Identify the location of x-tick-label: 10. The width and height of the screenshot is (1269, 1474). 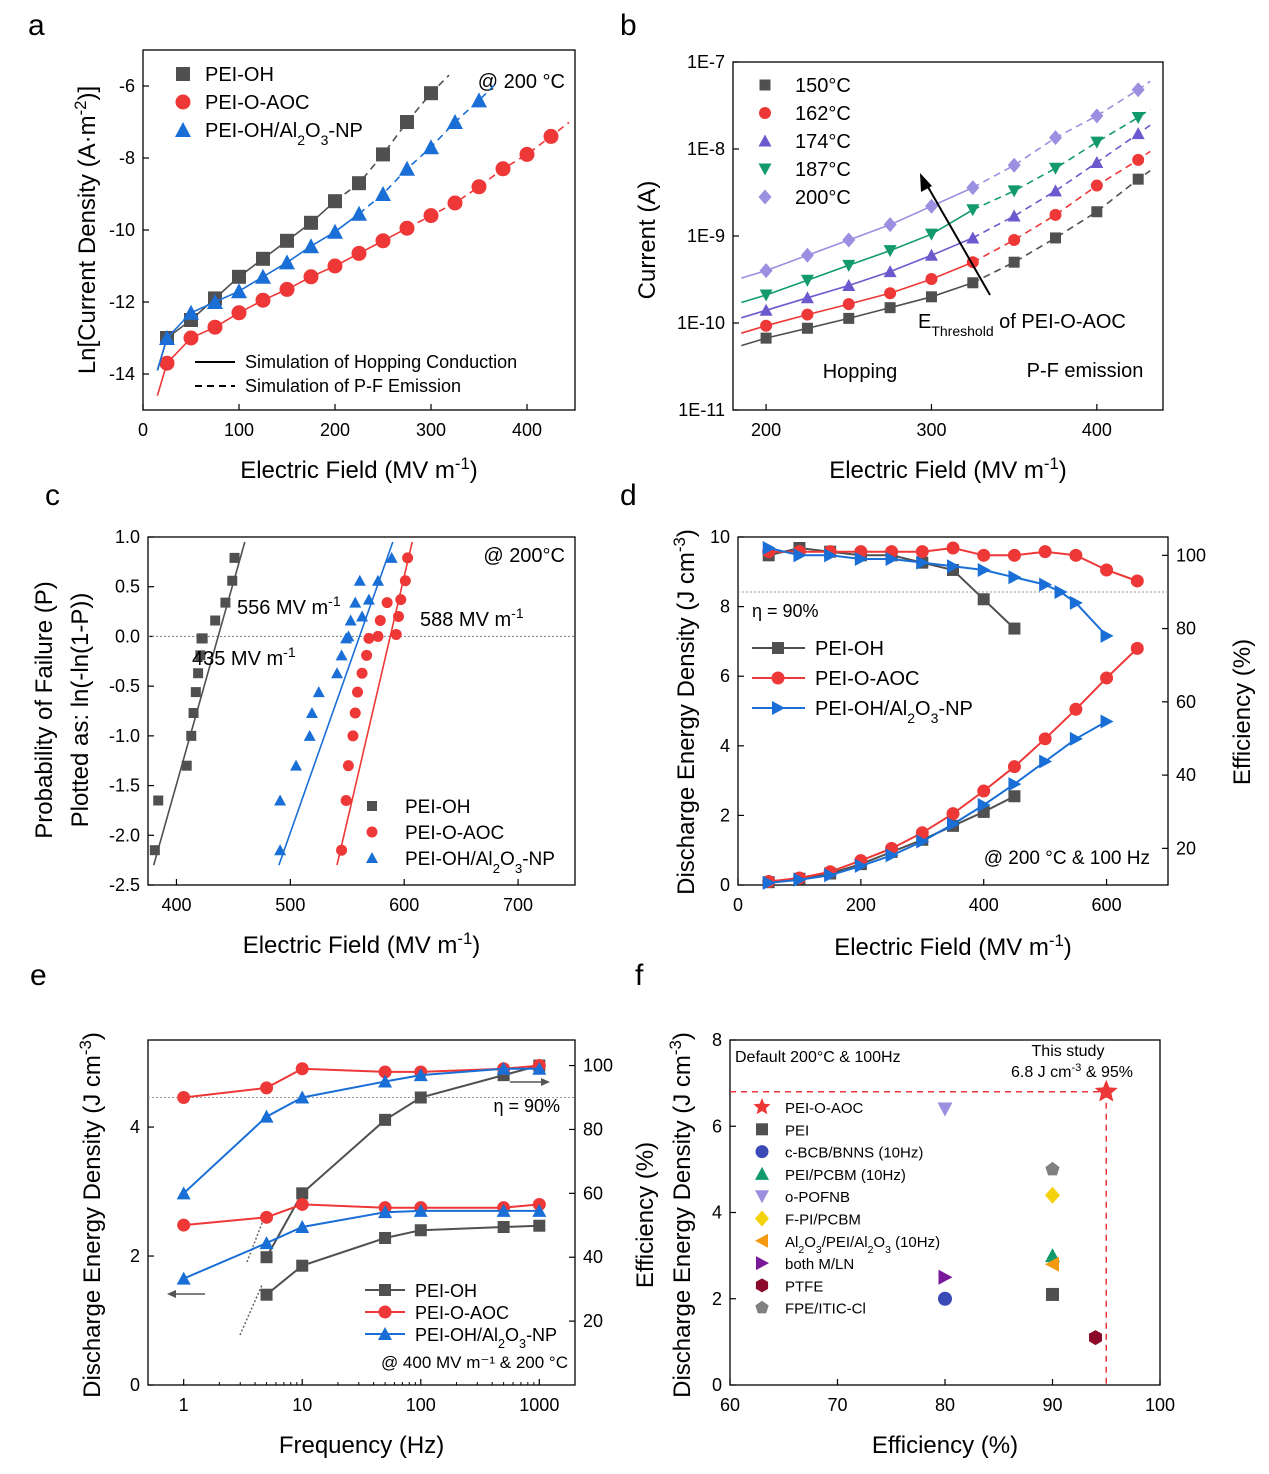
(302, 1405).